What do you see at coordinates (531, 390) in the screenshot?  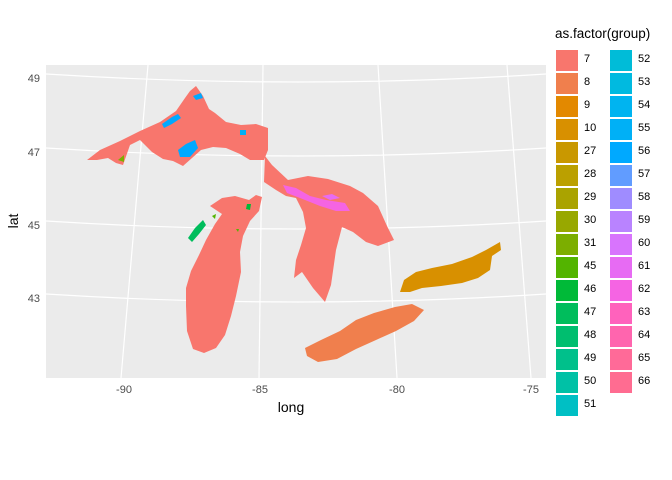 I see `x-tick-label: -75` at bounding box center [531, 390].